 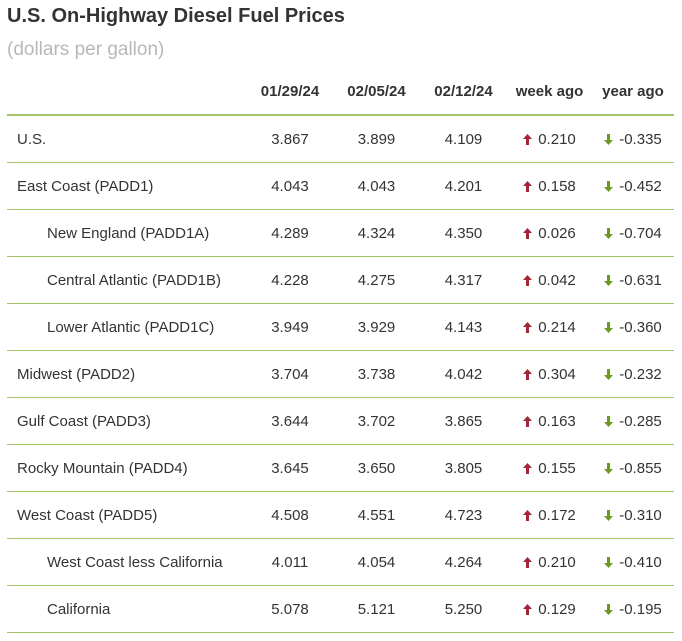 What do you see at coordinates (127, 609) in the screenshot?
I see `region-name: California` at bounding box center [127, 609].